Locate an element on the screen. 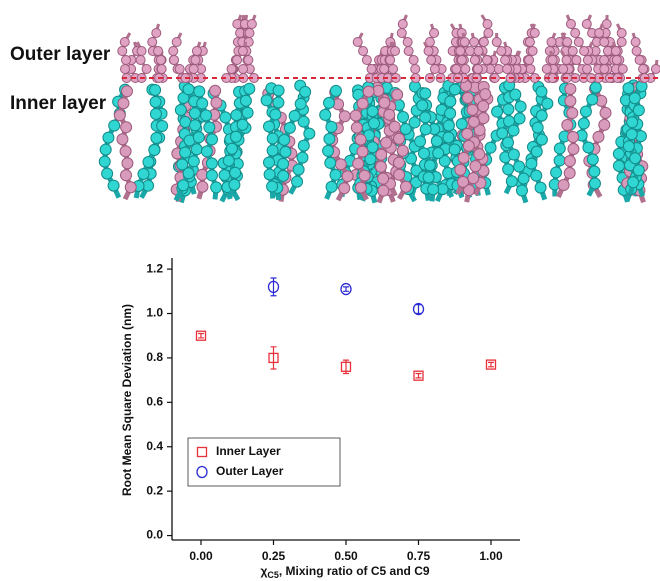 This screenshot has height=581, width=660. x-tick-label: 1.00 is located at coordinates (491, 556).